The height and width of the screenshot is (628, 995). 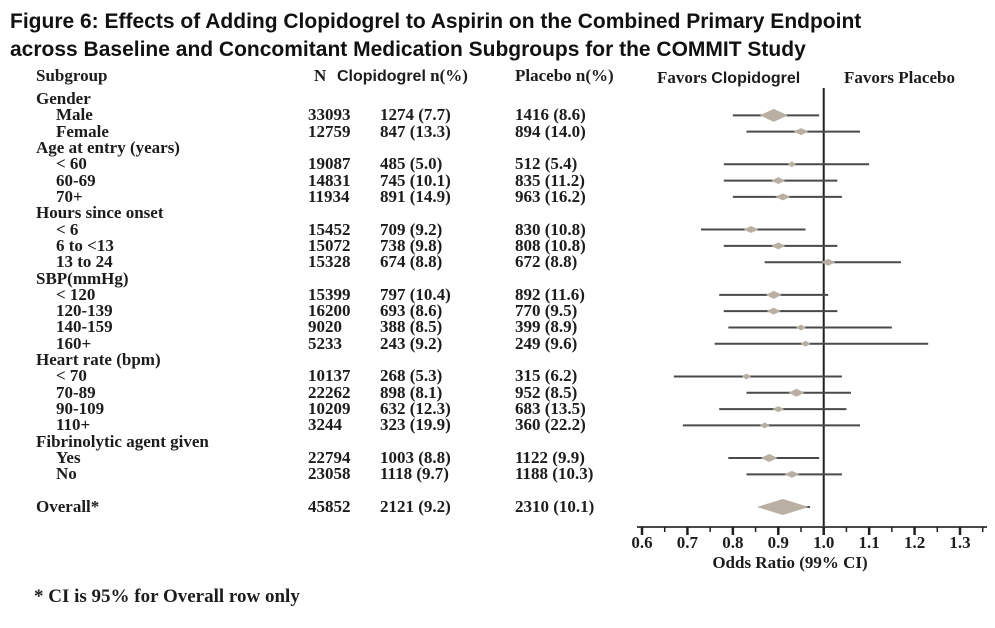 What do you see at coordinates (415, 425) in the screenshot?
I see `clopidogrel-value: 323 (19.9)` at bounding box center [415, 425].